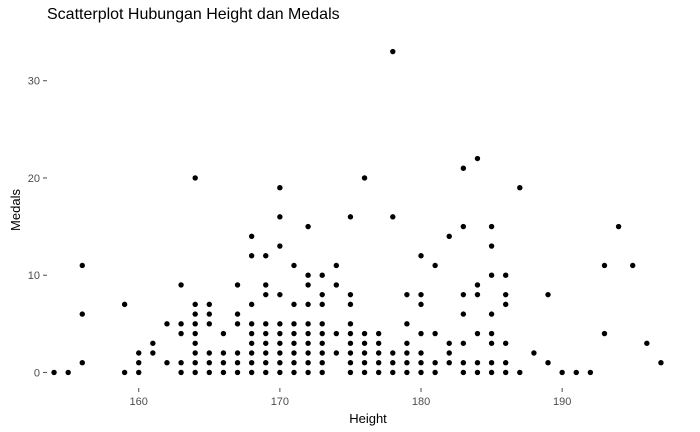  What do you see at coordinates (34, 276) in the screenshot?
I see `y-tick-label: 10` at bounding box center [34, 276].